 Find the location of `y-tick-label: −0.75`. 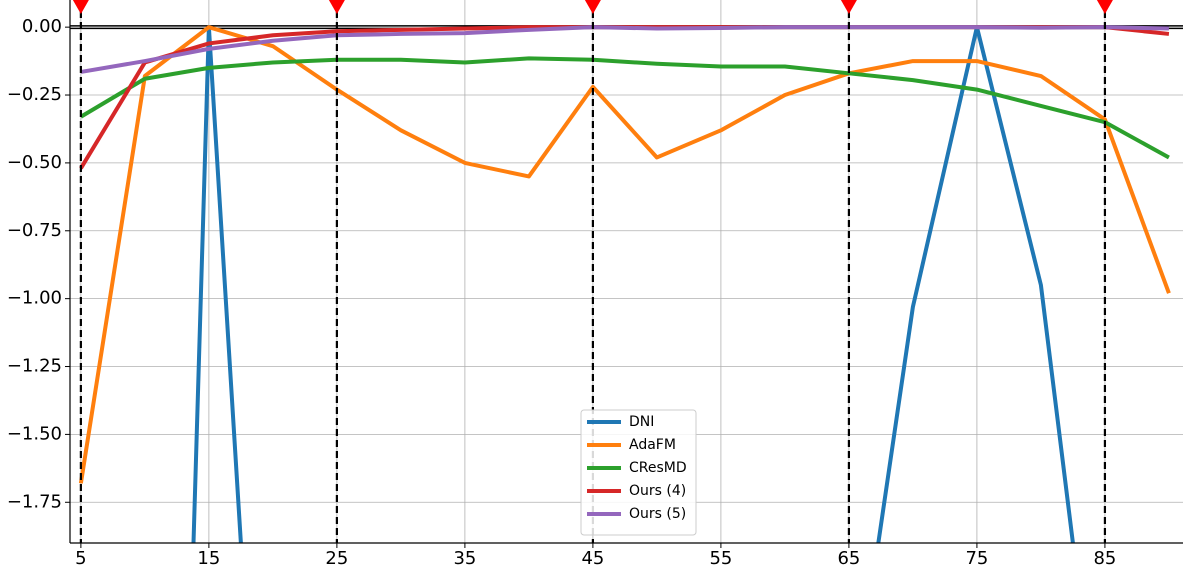

y-tick-label: −0.75 is located at coordinates (34, 230).